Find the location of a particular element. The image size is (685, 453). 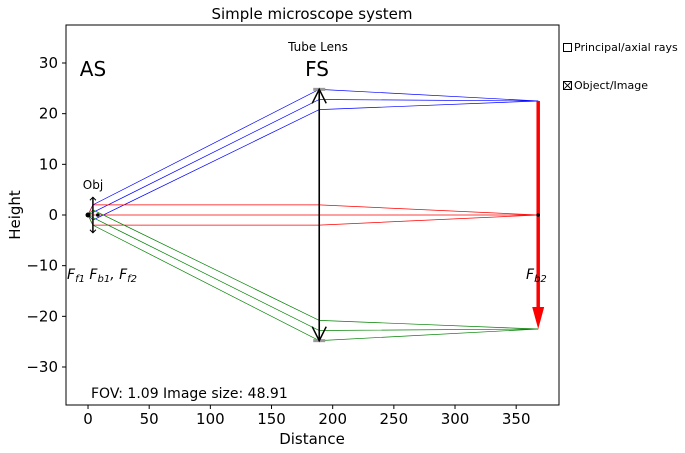

fov-label: FOV: 1.09 Image size: 48.91 is located at coordinates (189, 394).